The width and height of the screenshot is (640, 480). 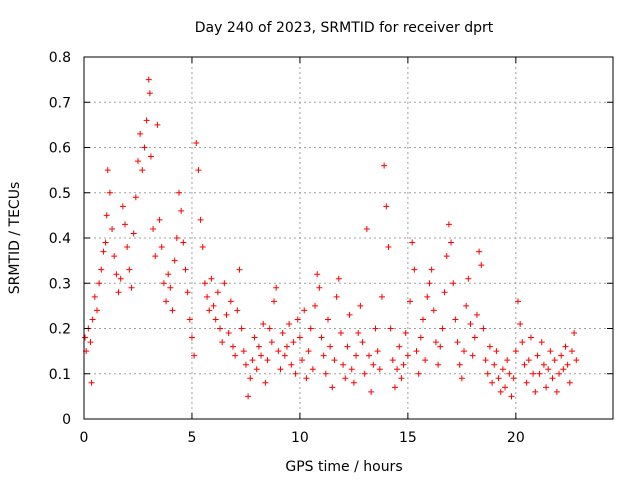 What do you see at coordinates (60, 103) in the screenshot?
I see `y-tick-label: 0.7` at bounding box center [60, 103].